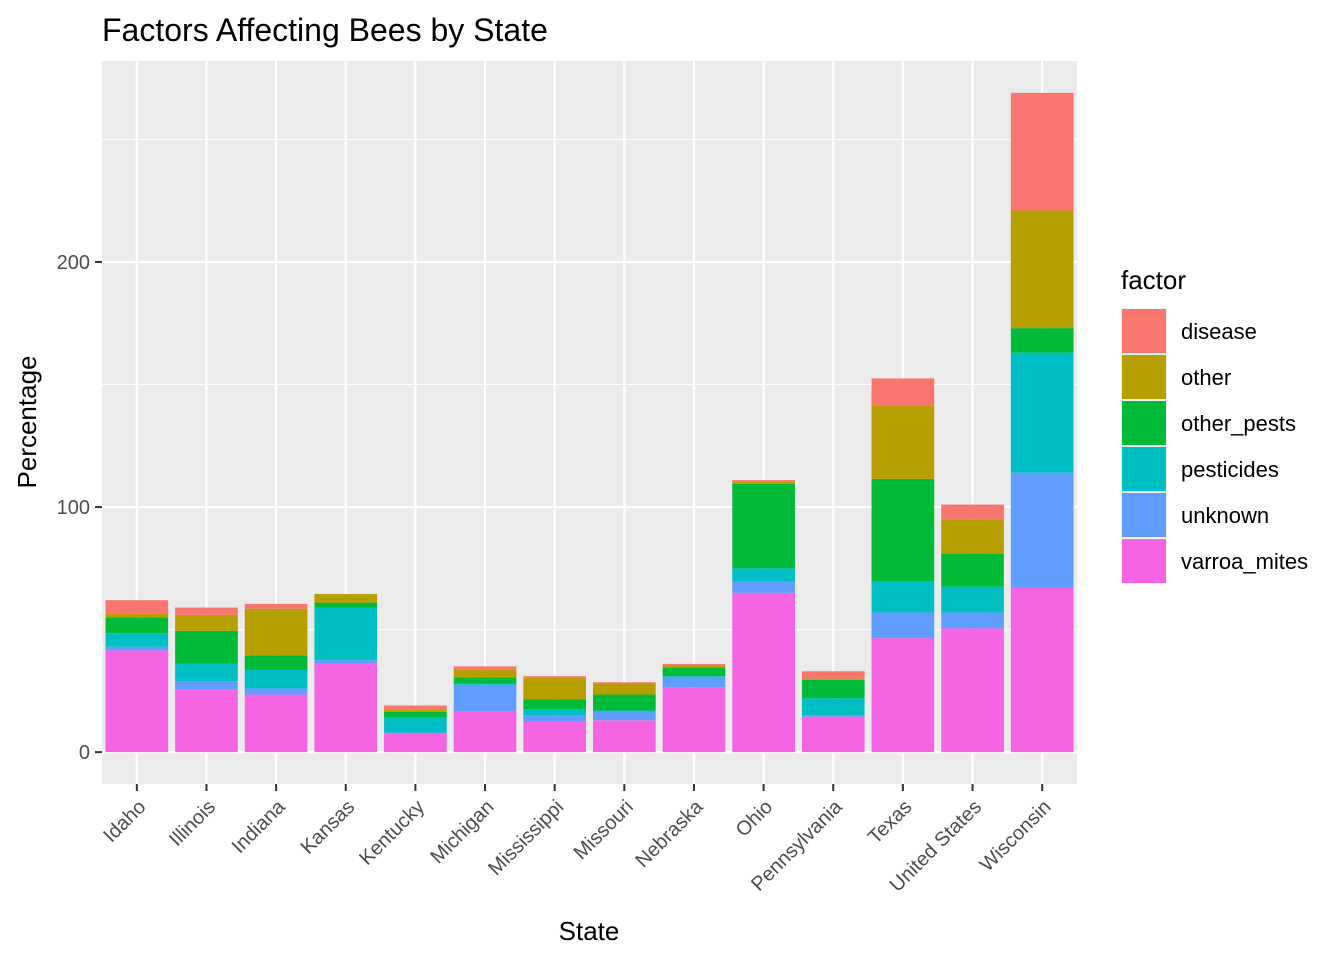  I want to click on x-tick-label: Indiana, so click(259, 826).